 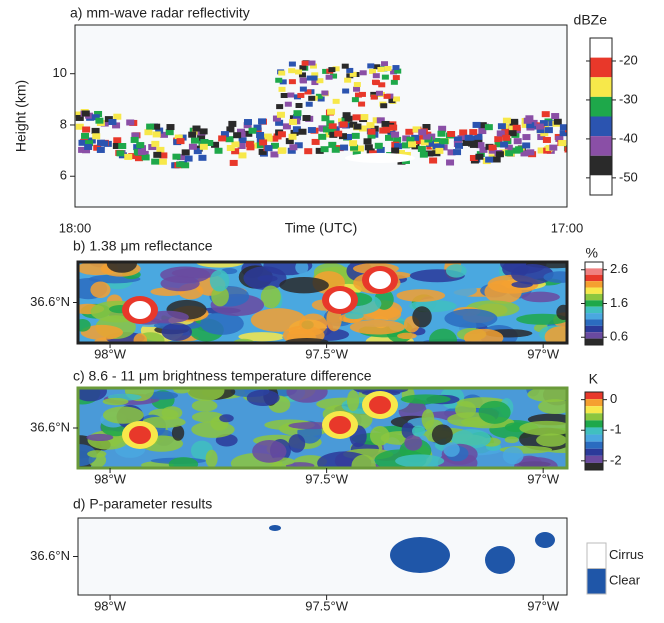 I want to click on y-axis-label: Height (km), so click(x=21, y=116).